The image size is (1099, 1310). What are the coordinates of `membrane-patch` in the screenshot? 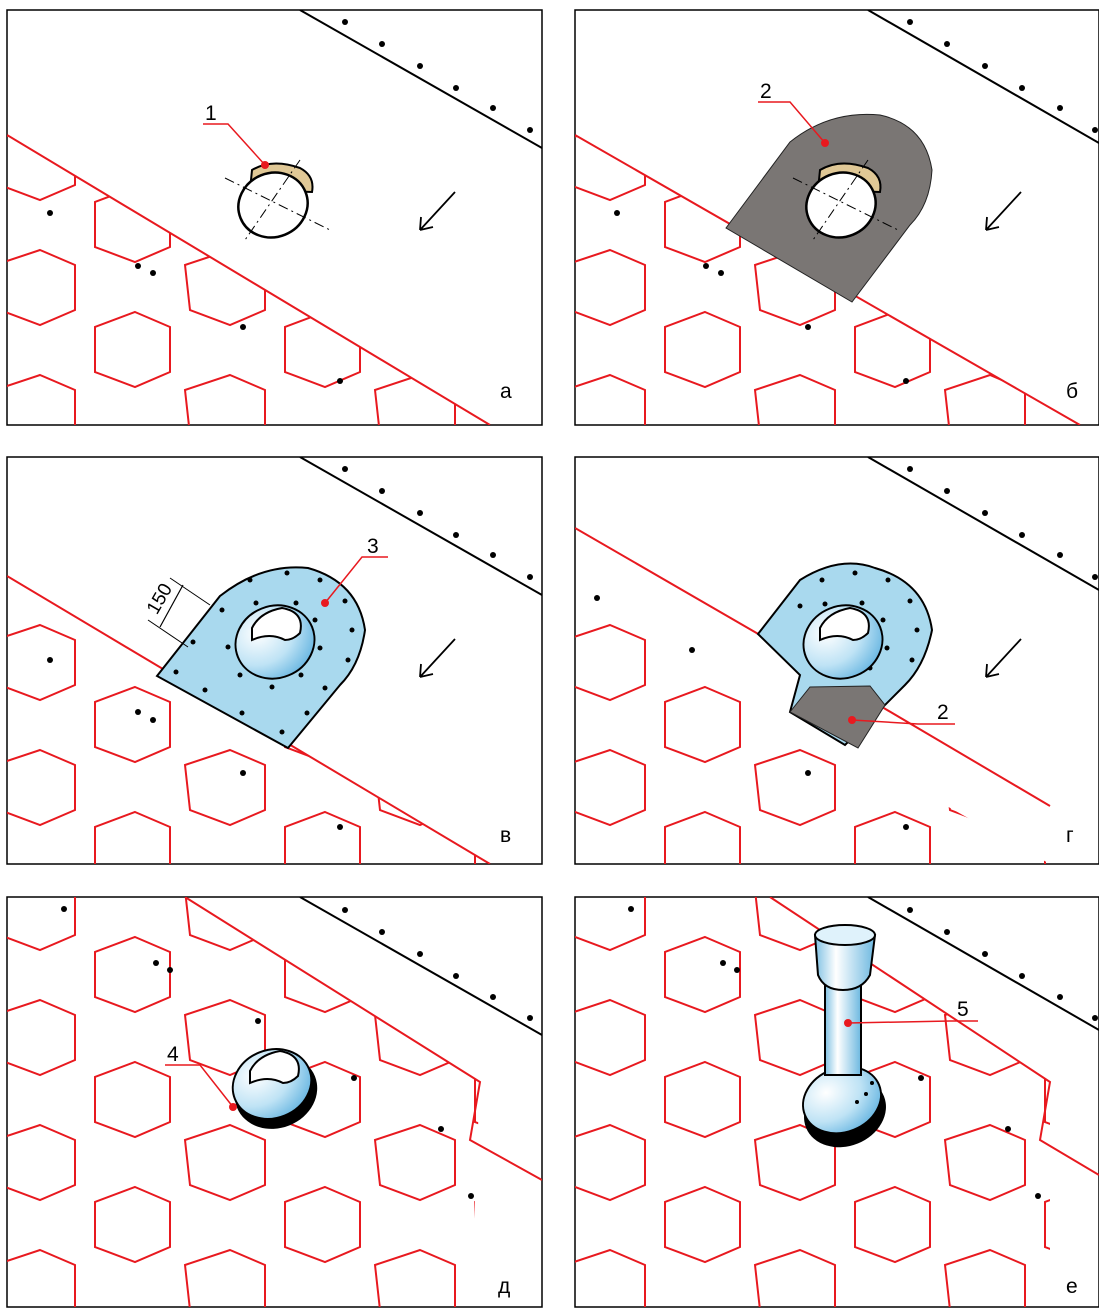 It's located at (837, 717).